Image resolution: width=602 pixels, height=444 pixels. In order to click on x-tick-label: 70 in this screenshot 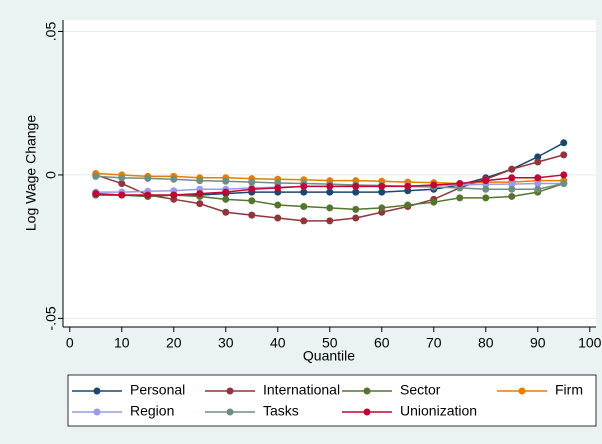, I will do `click(434, 343)`.